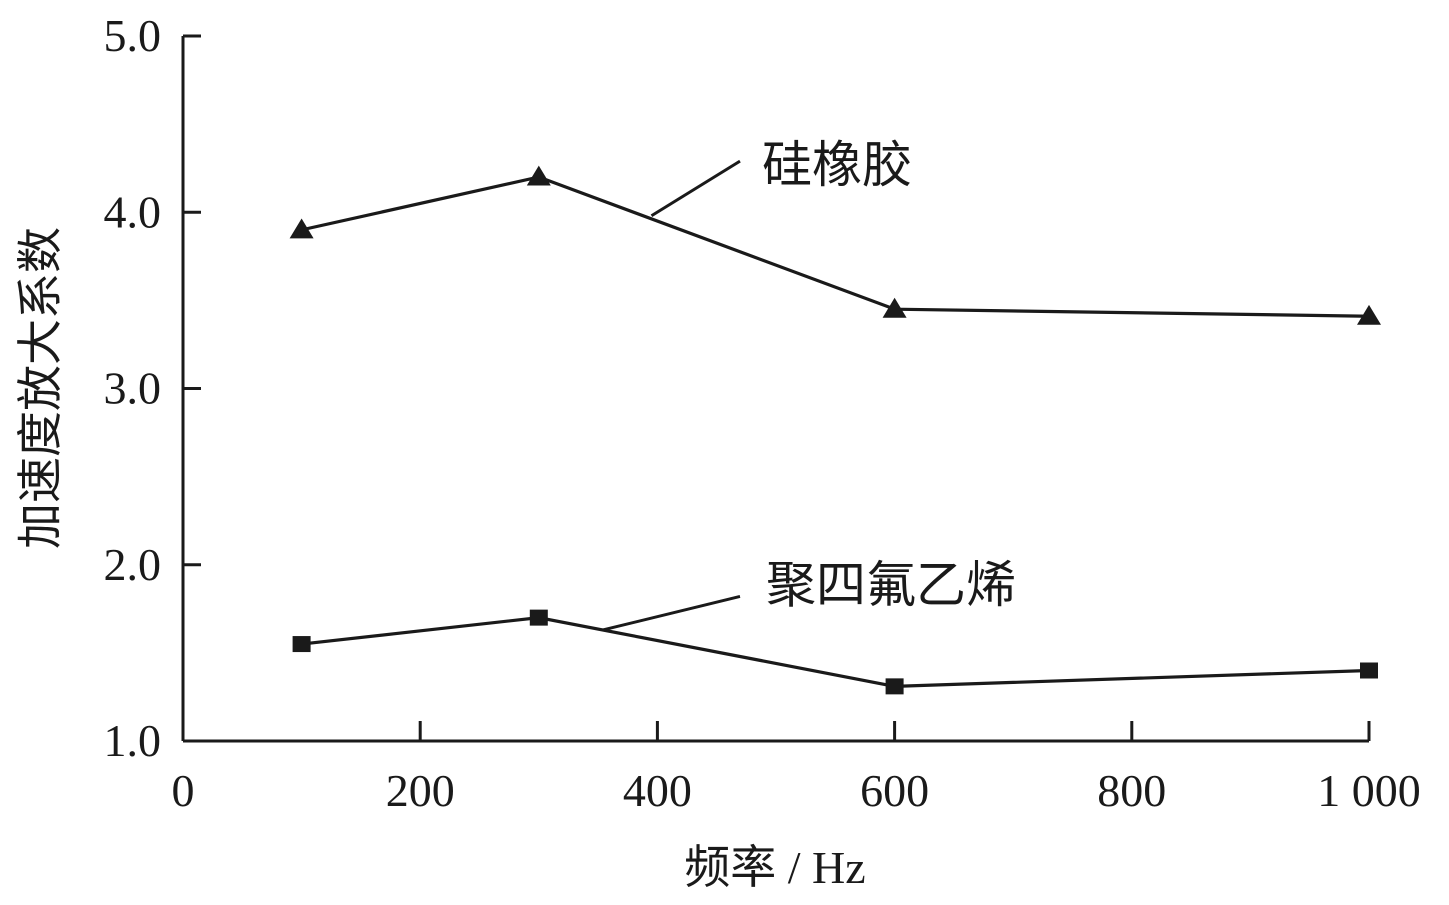 The image size is (1449, 905). Describe the element at coordinates (837, 165) in the screenshot. I see `silicone-rubber-label: 硅橡胶` at that location.